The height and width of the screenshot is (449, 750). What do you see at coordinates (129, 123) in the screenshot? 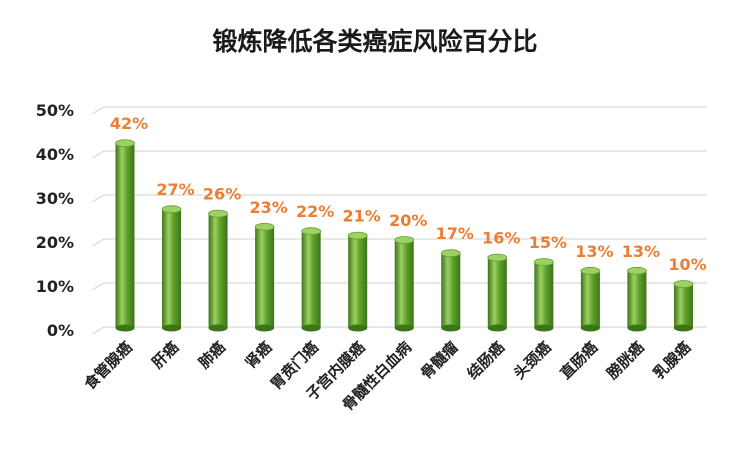
I see `data-label: 42%` at bounding box center [129, 123].